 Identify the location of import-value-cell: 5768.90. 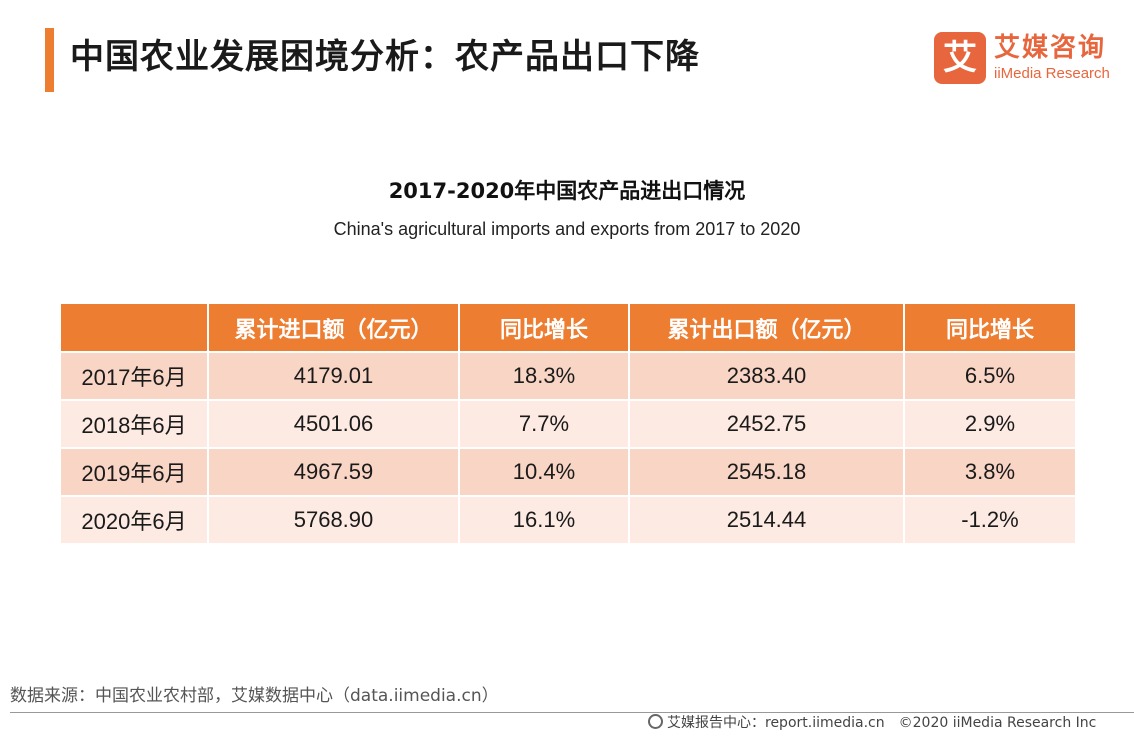
(334, 520).